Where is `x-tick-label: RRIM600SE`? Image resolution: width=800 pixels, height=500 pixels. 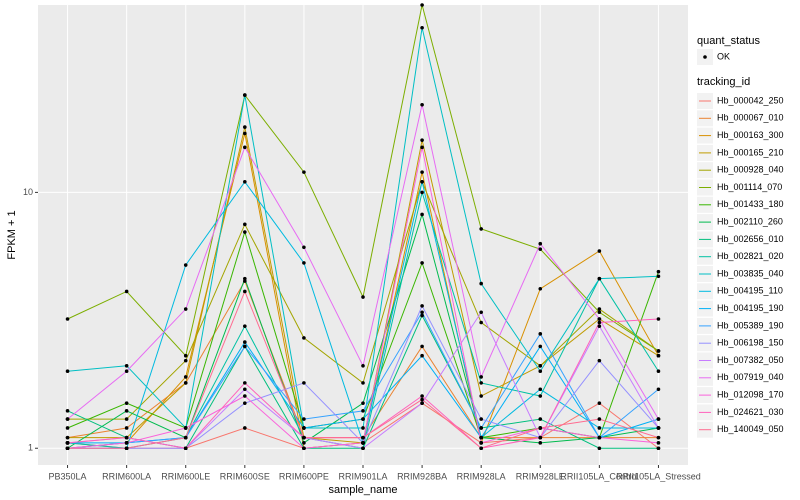 x-tick-label: RRIM600SE is located at coordinates (245, 476).